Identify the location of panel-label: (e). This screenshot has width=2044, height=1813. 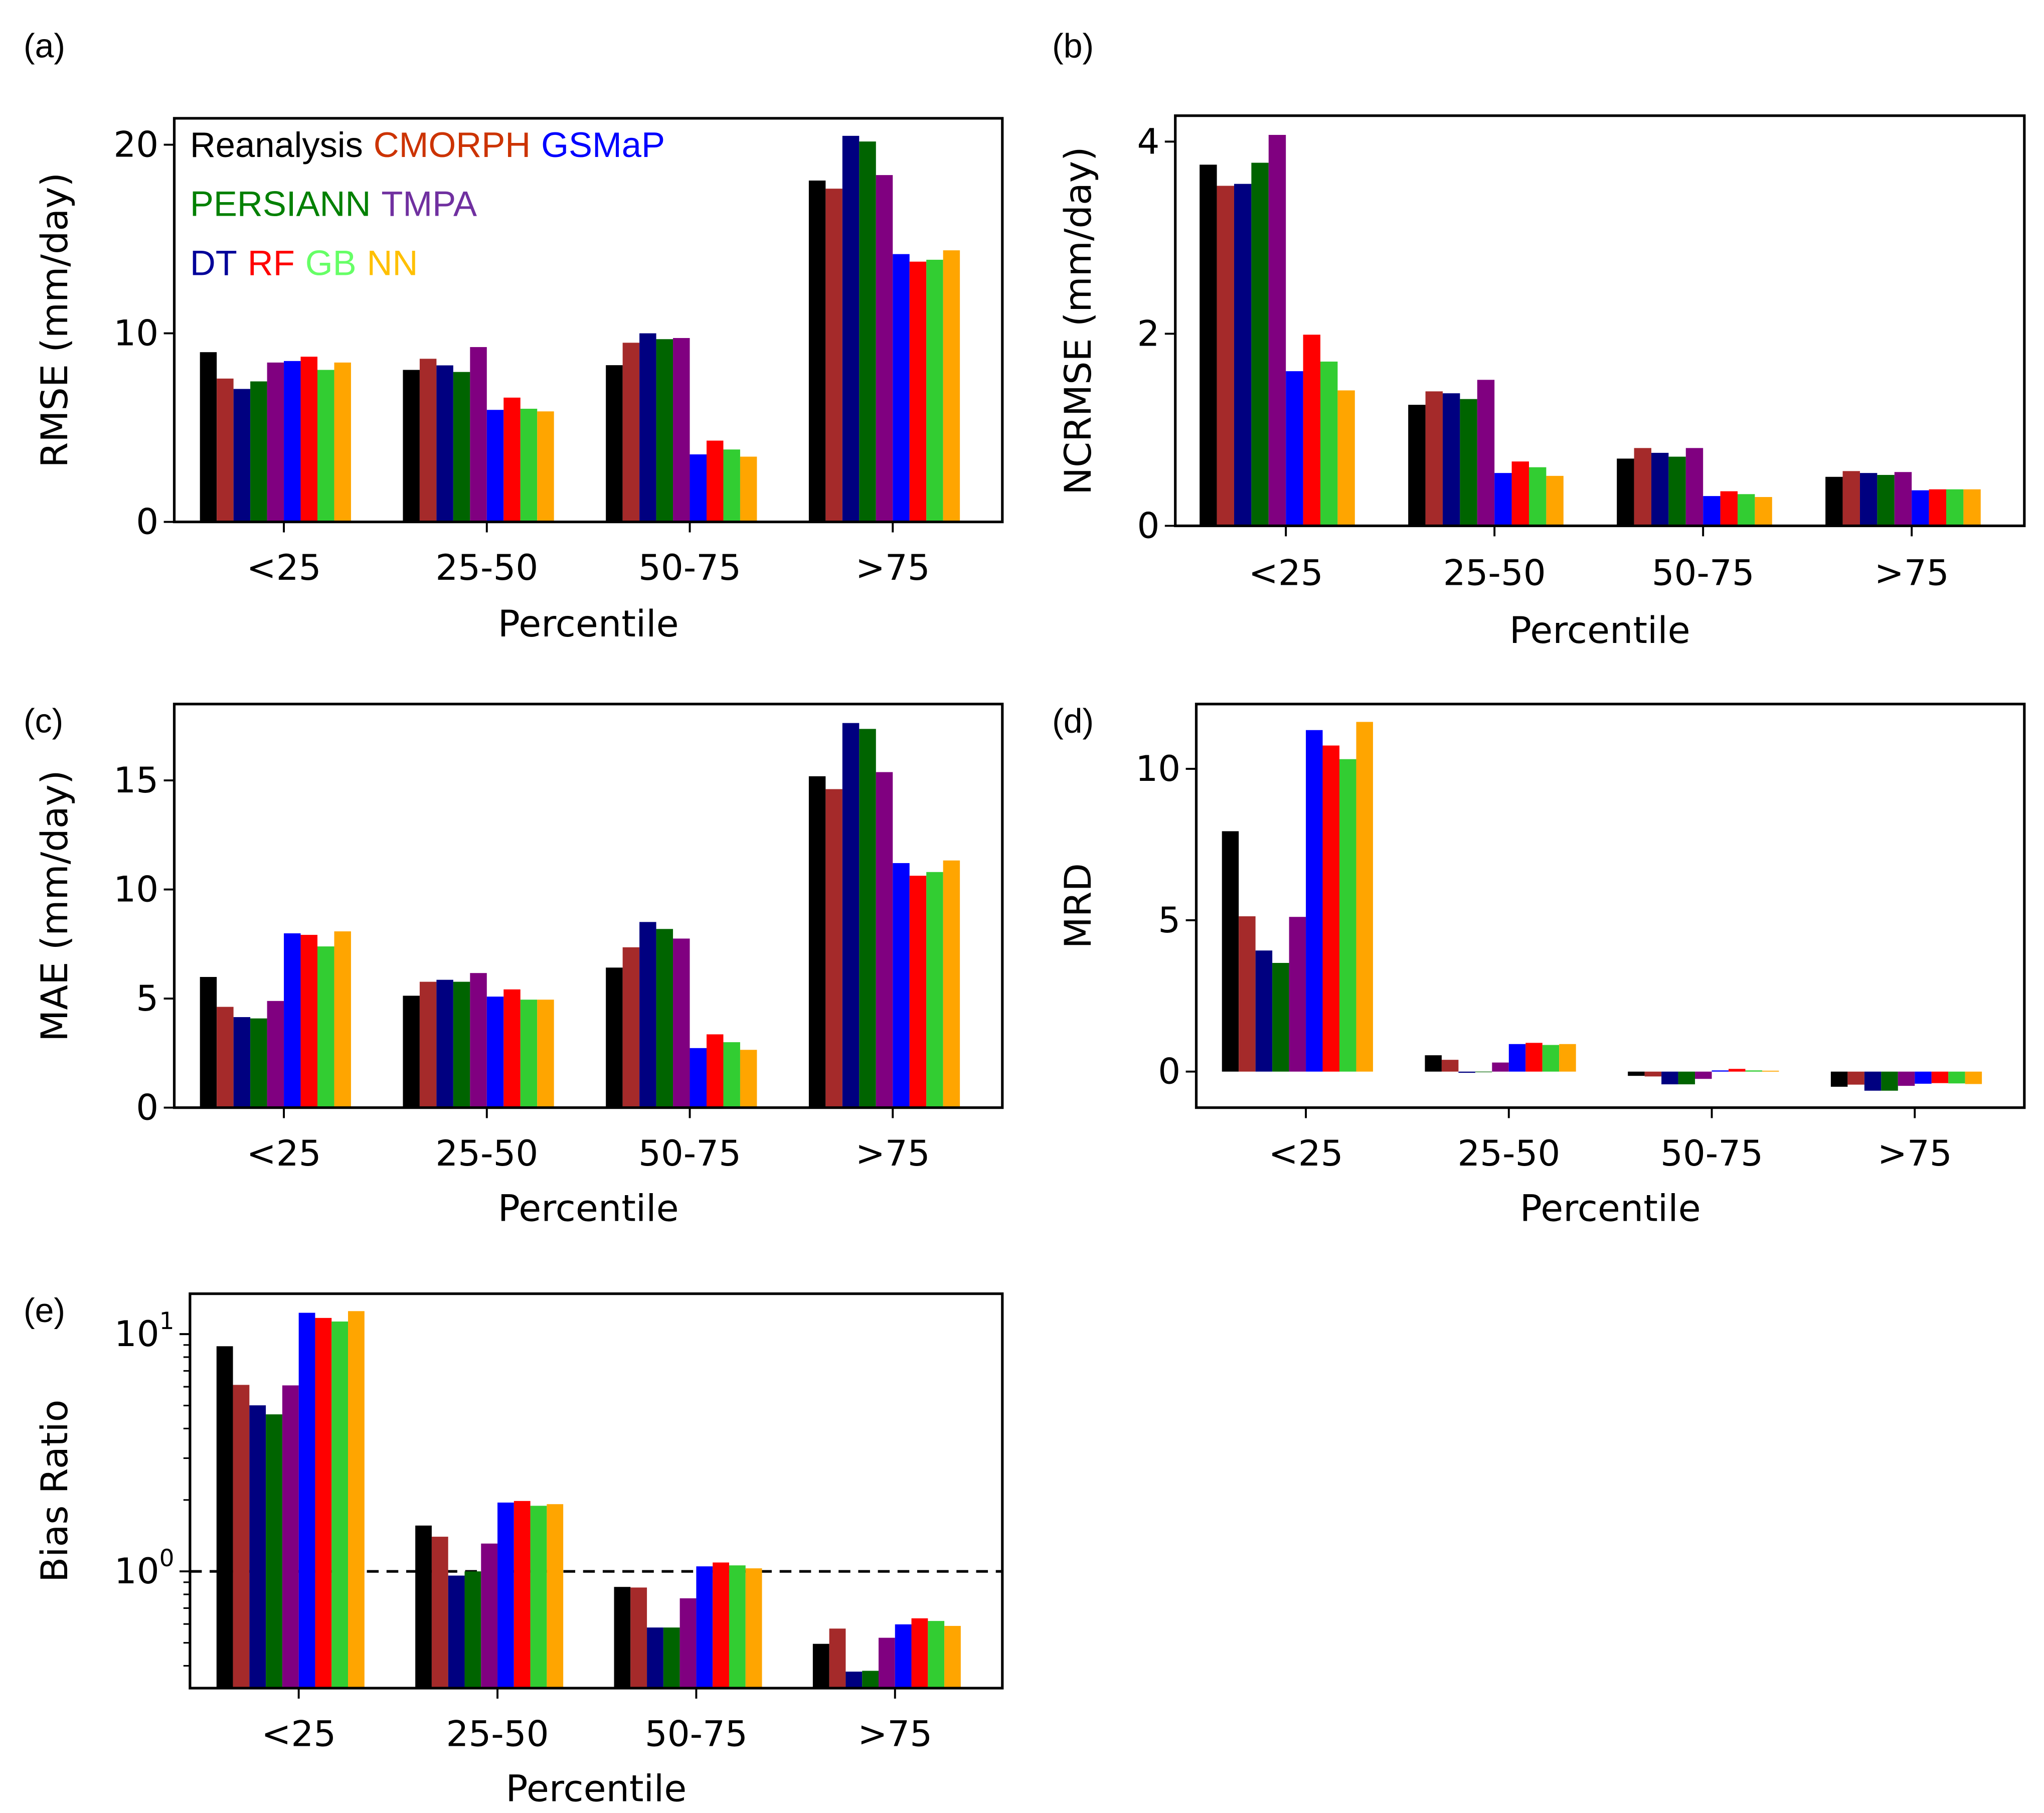
(44, 1311).